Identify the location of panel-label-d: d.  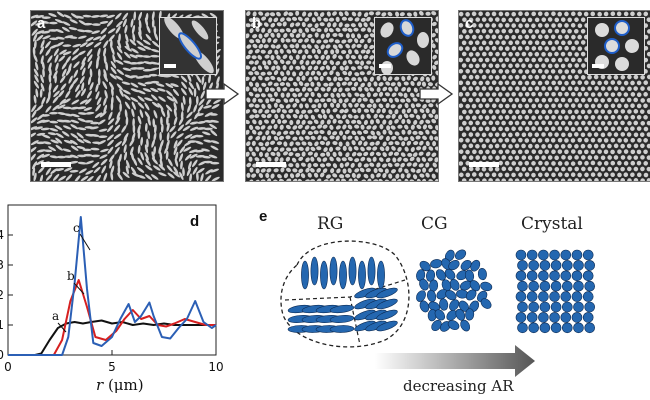
(194, 221).